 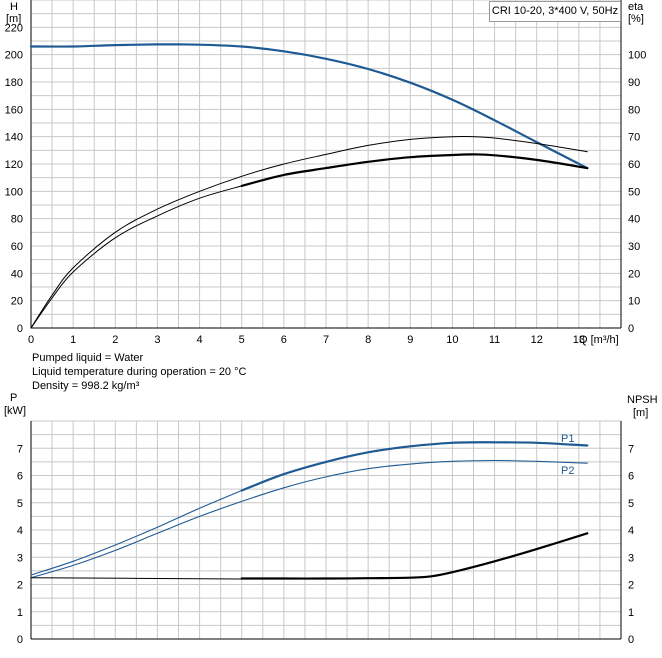 I want to click on top-y-left-tick: 40, so click(x=17, y=274).